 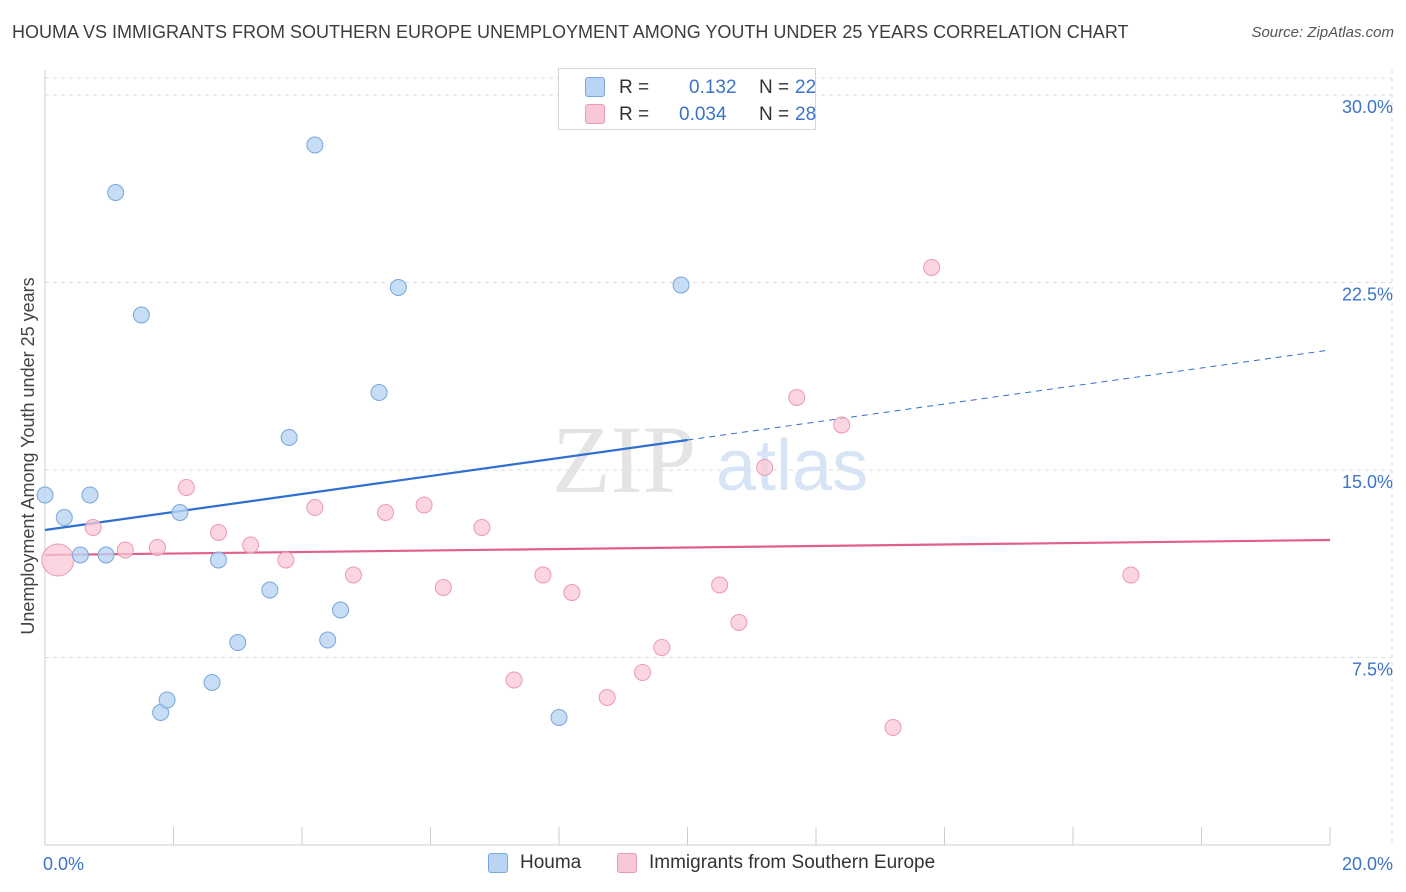 I want to click on immigrants-r-value: 0.034, so click(x=703, y=114).